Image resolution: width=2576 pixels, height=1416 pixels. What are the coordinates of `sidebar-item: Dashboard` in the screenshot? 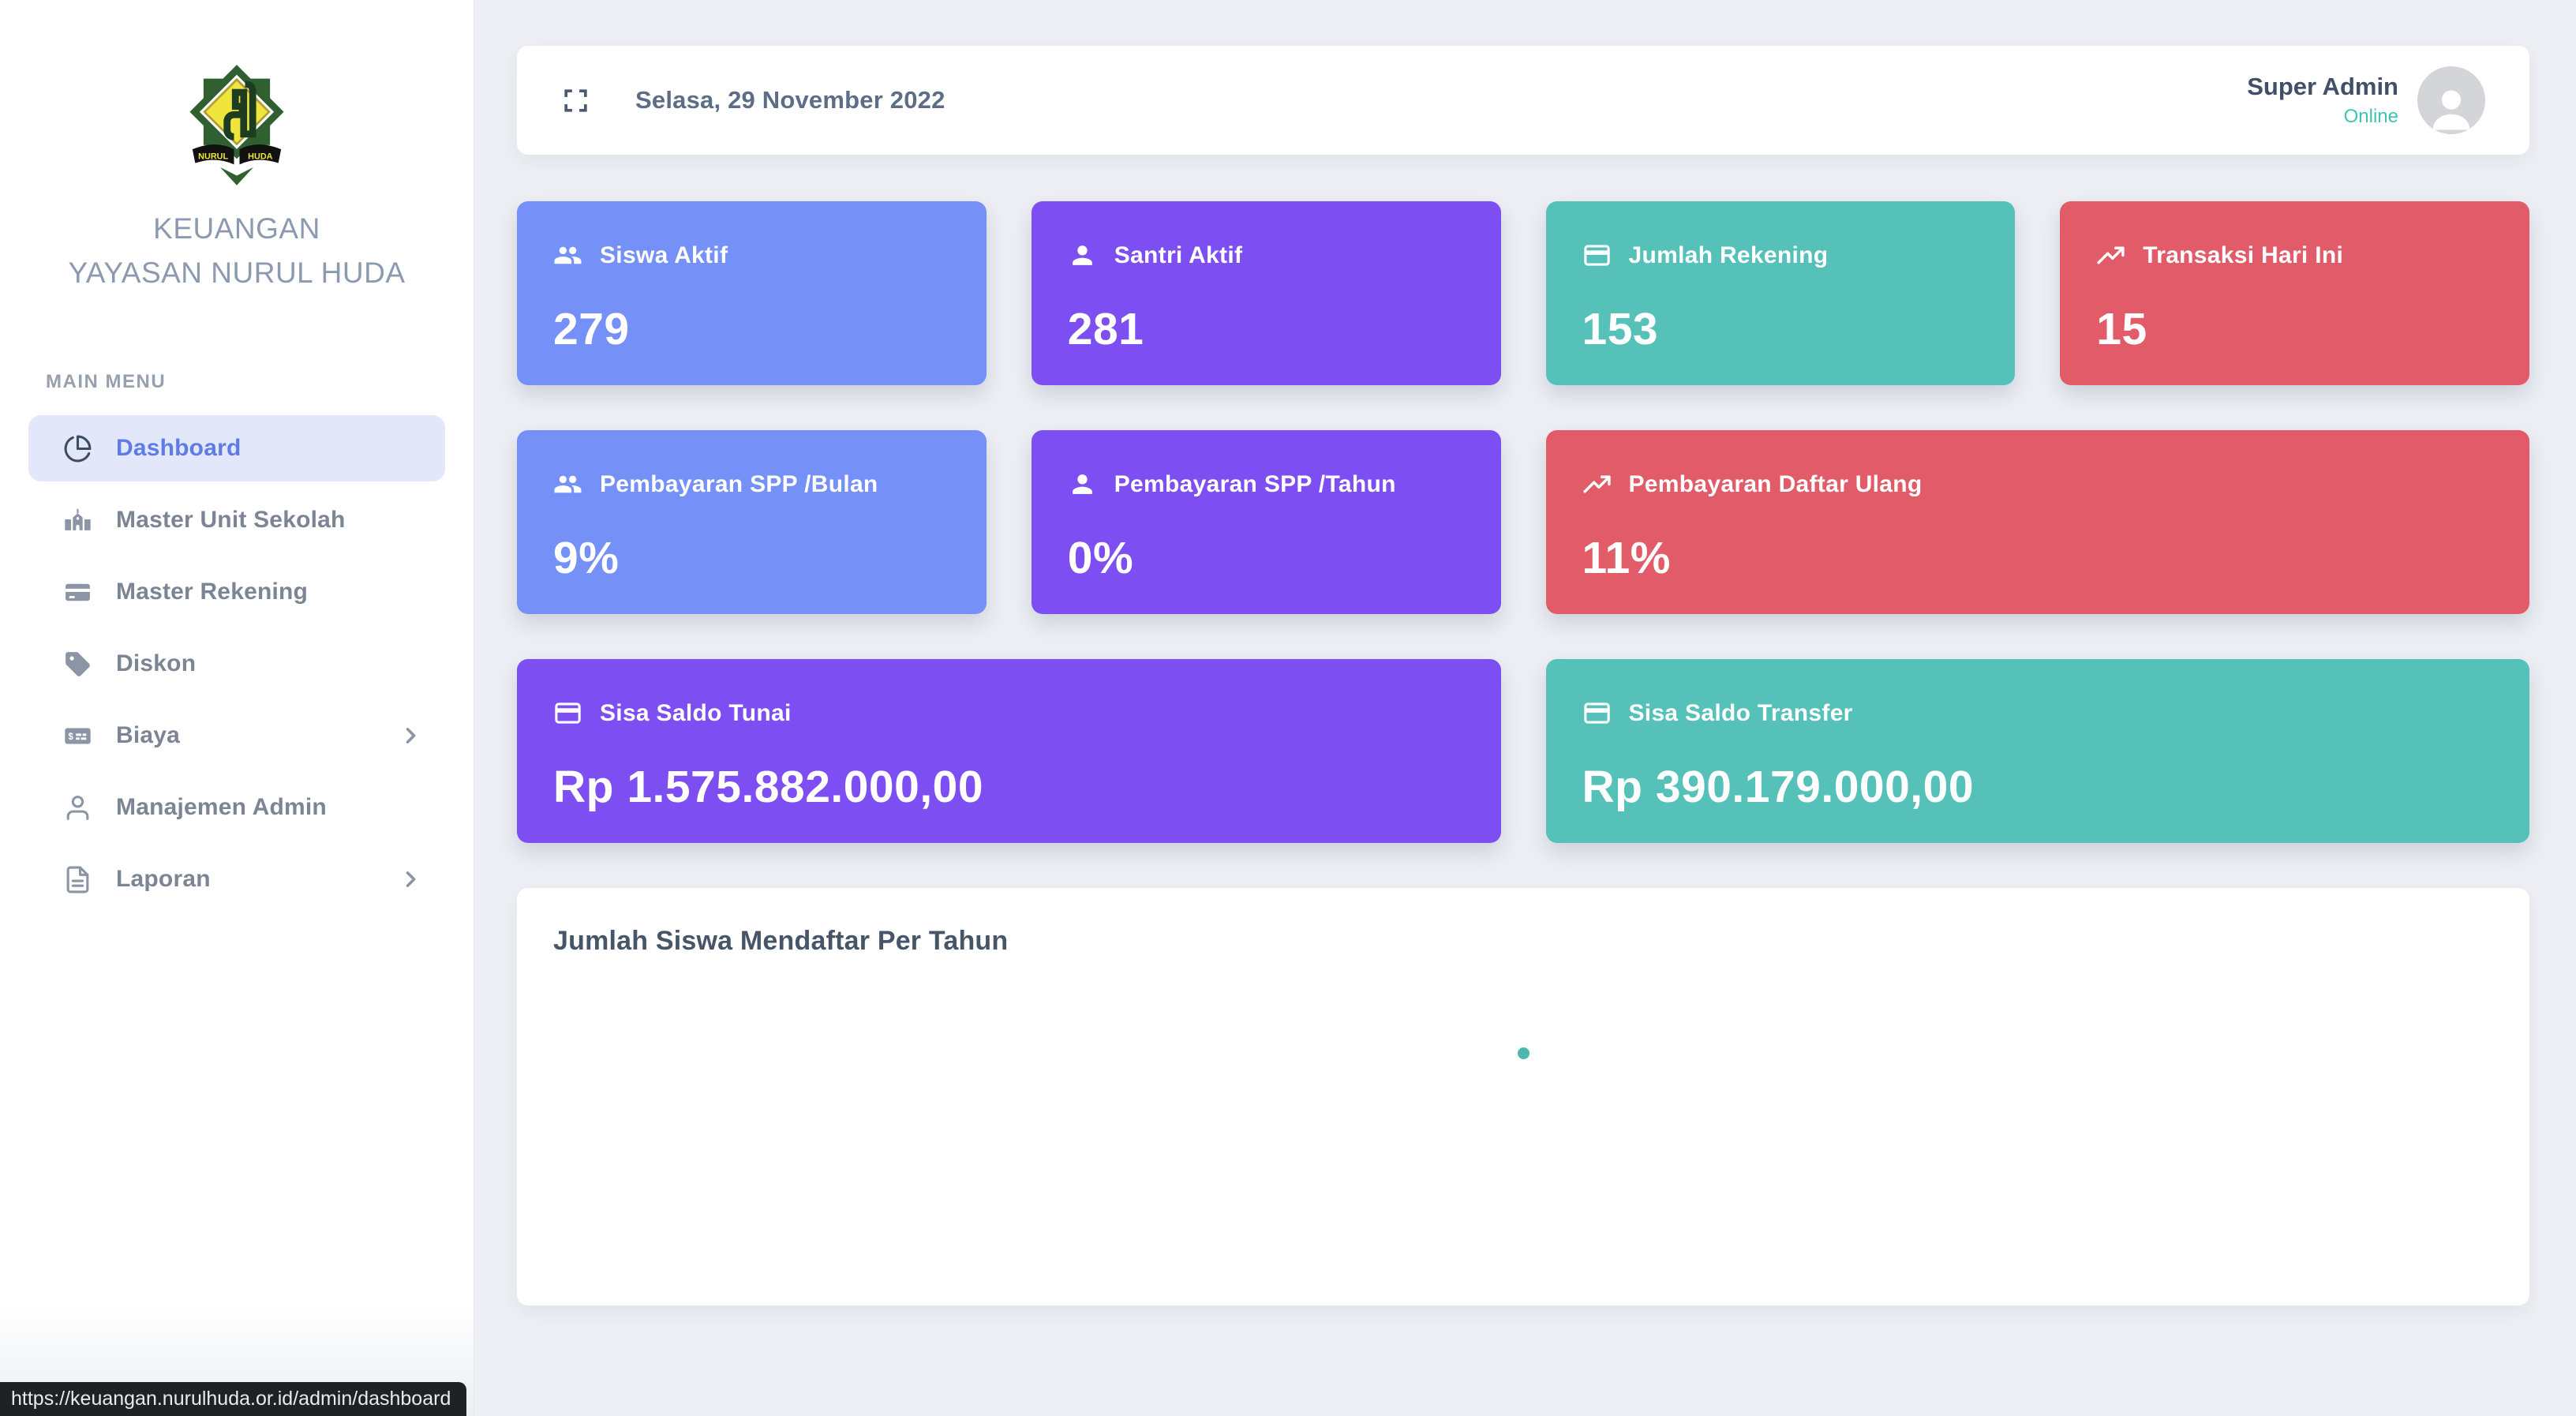 It's located at (236, 448).